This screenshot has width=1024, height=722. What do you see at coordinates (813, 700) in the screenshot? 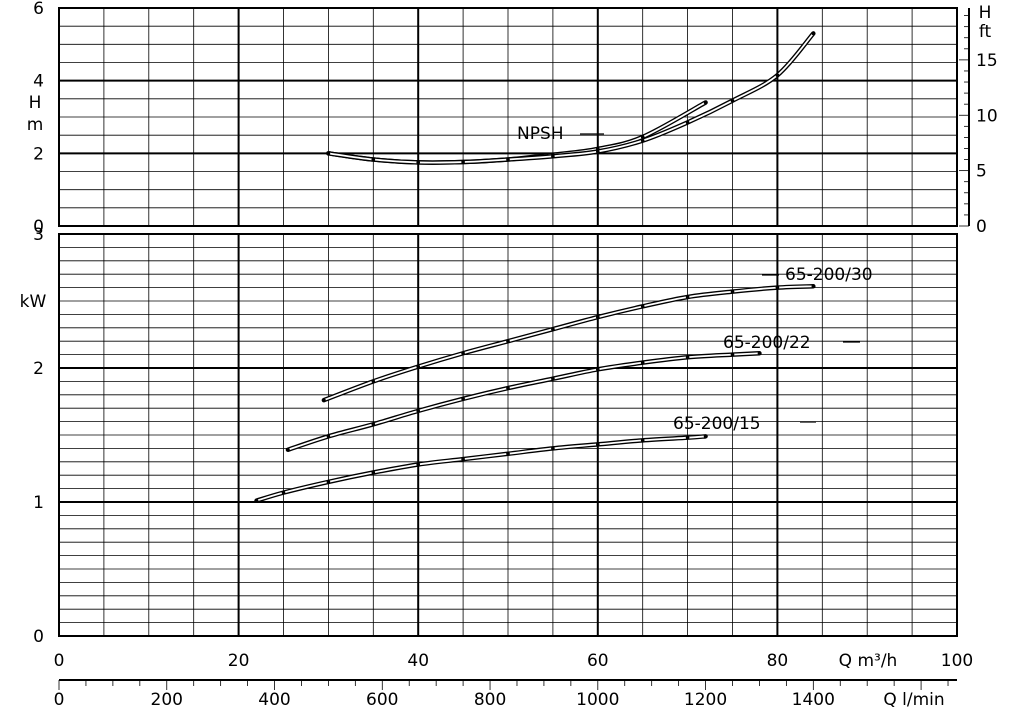
I see `x-tick-label-lmin: 1400` at bounding box center [813, 700].